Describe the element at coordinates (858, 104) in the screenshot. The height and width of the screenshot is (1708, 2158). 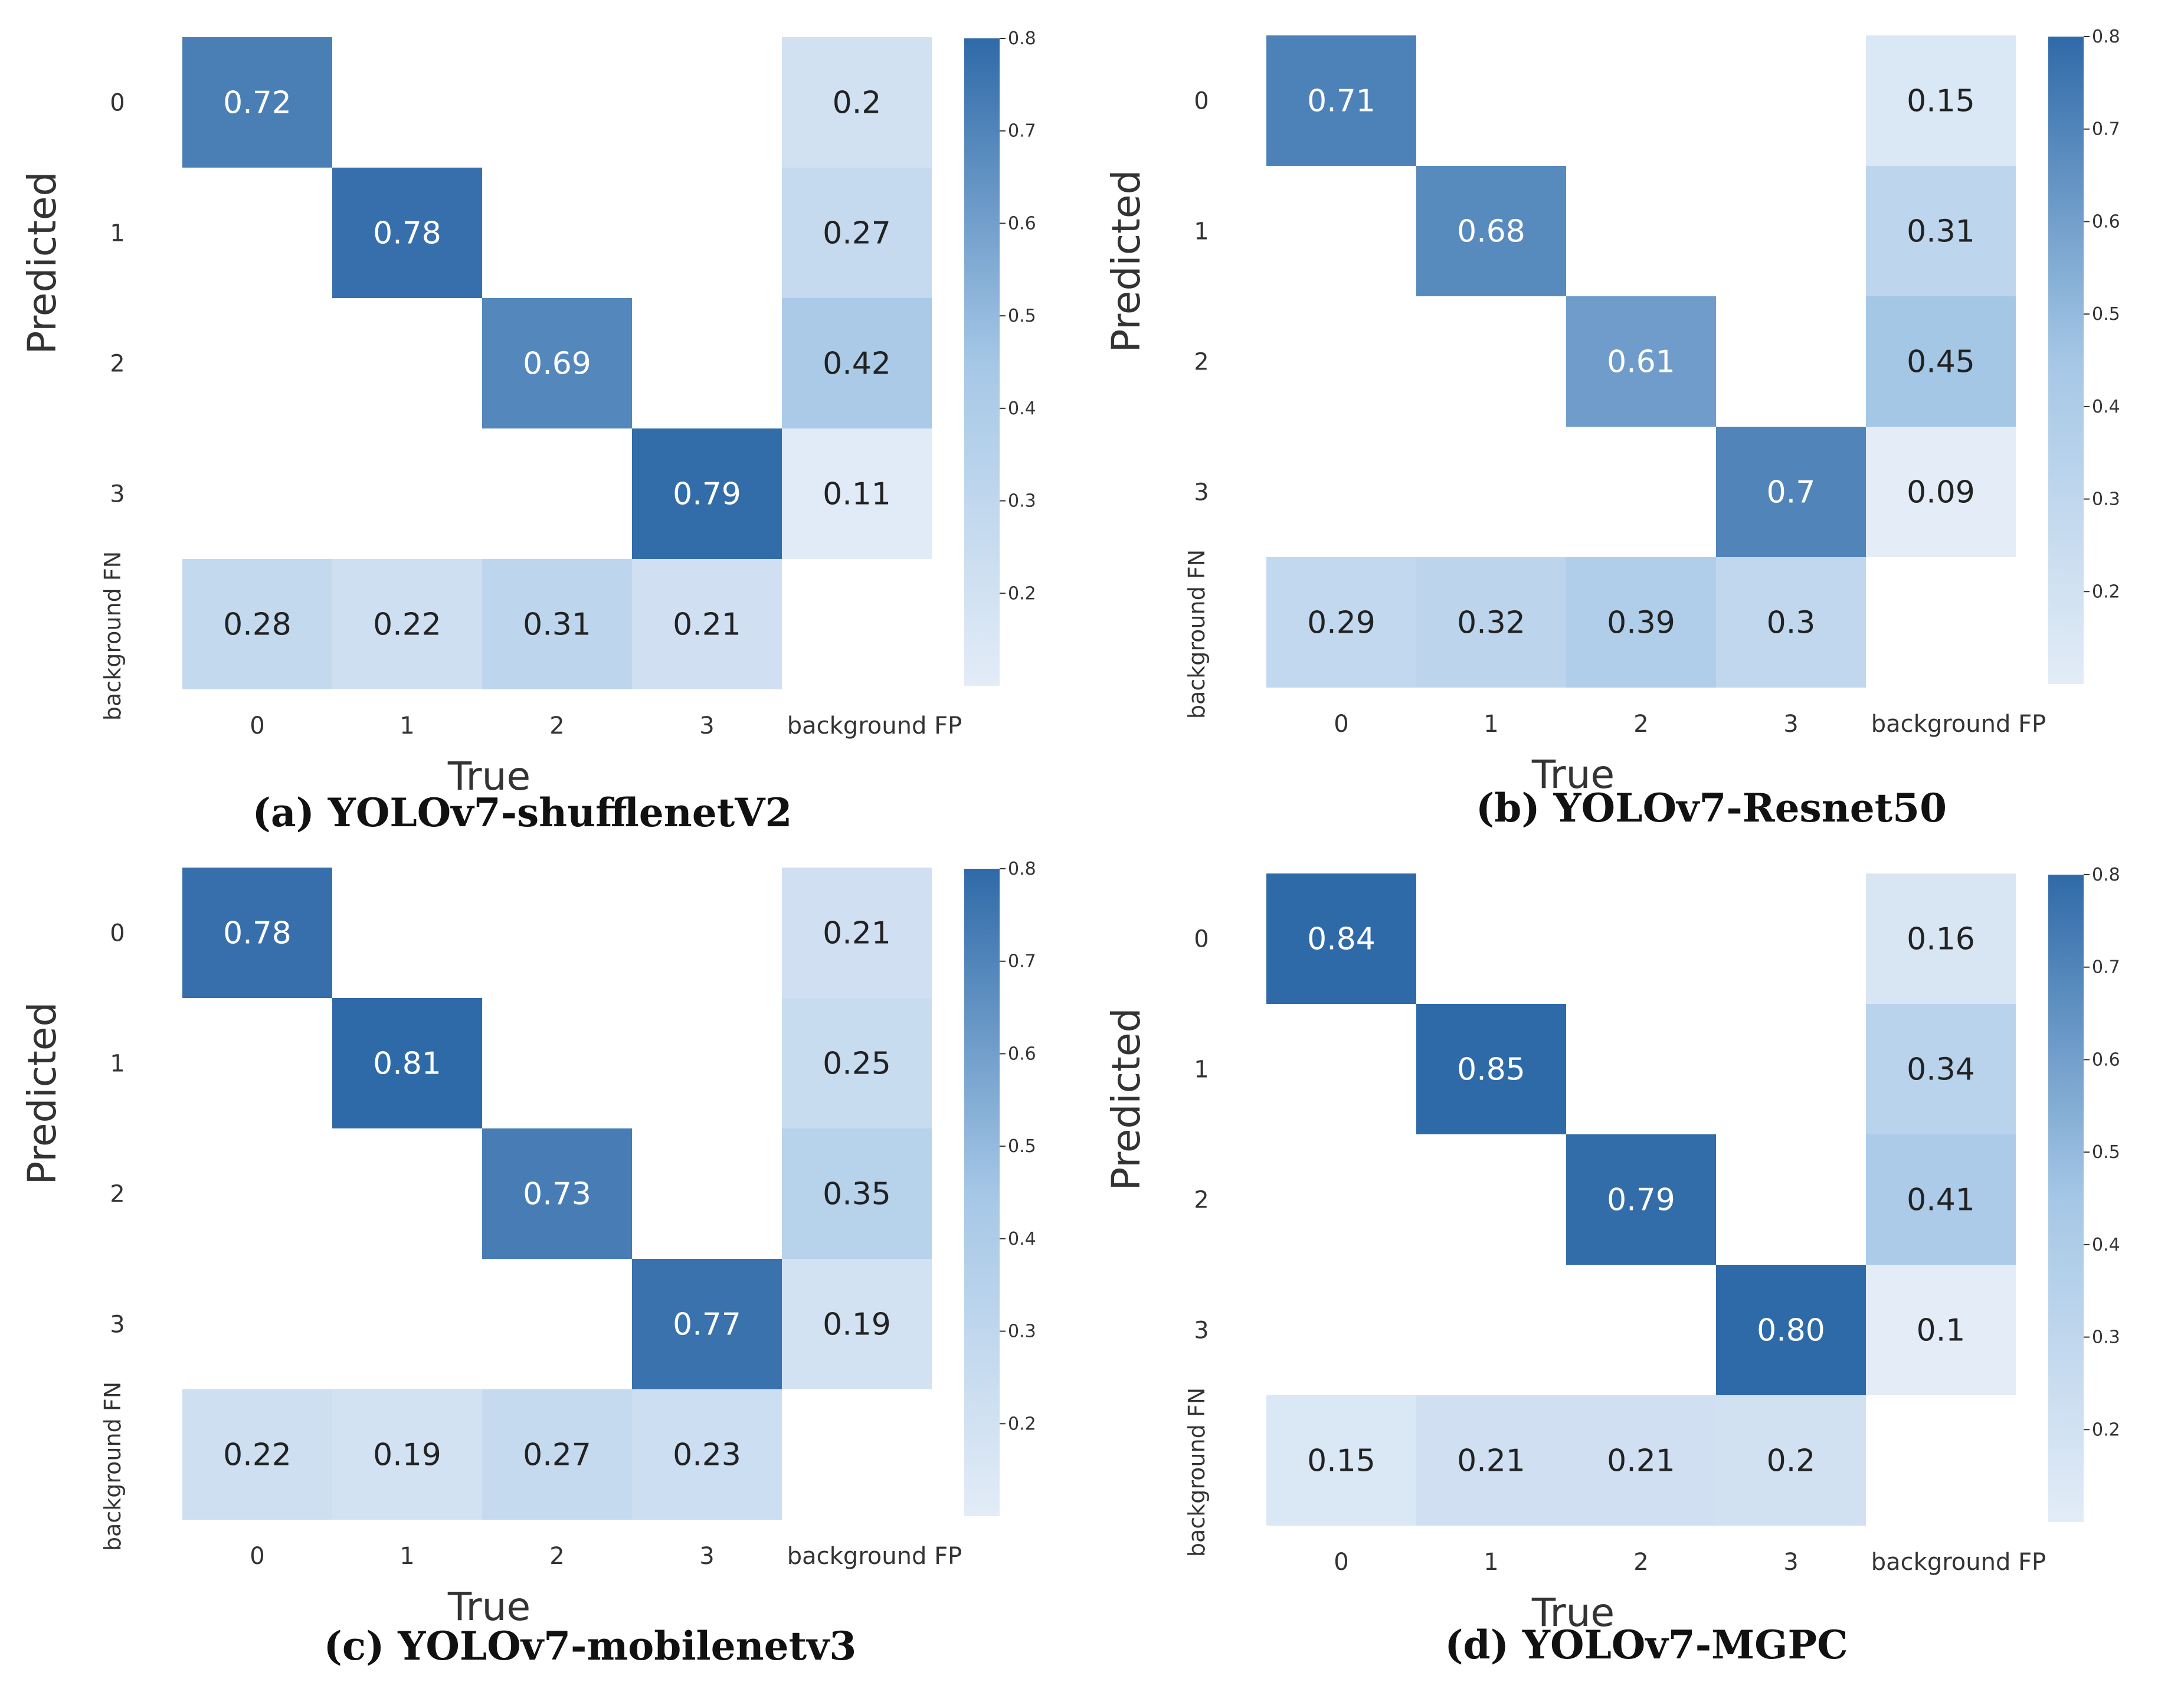
I see `cell-value-label: 0.2` at that location.